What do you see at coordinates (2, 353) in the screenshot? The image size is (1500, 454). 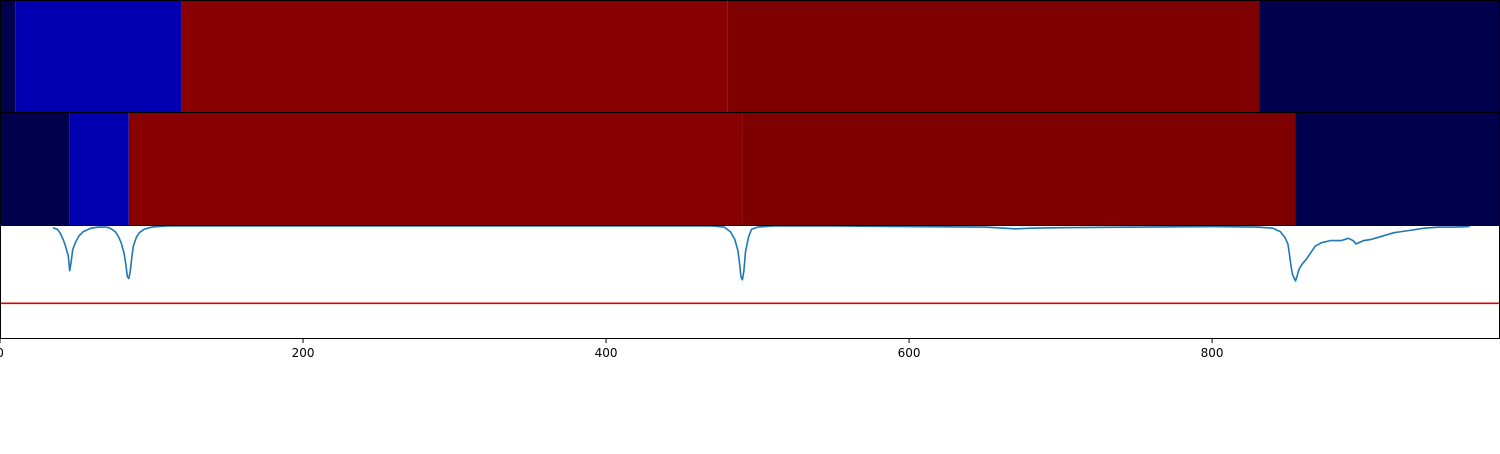 I see `x-tick-label-0: 0` at bounding box center [2, 353].